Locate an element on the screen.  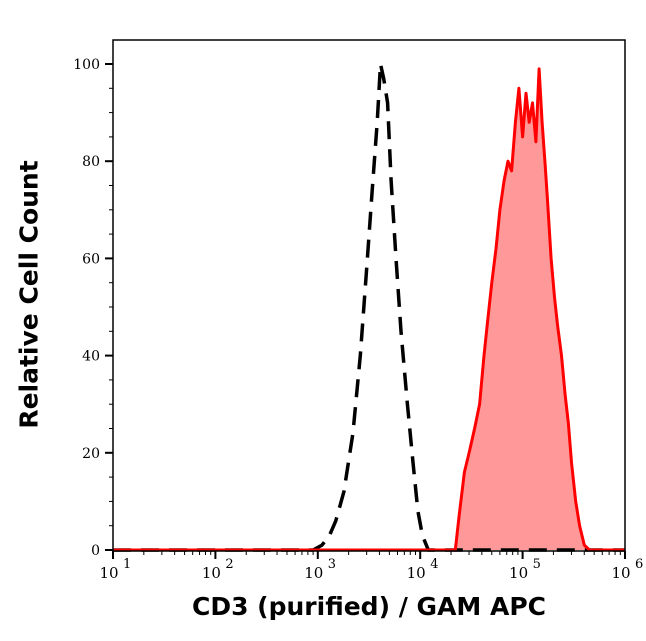
y-tick-label: 80 is located at coordinates (91, 162).